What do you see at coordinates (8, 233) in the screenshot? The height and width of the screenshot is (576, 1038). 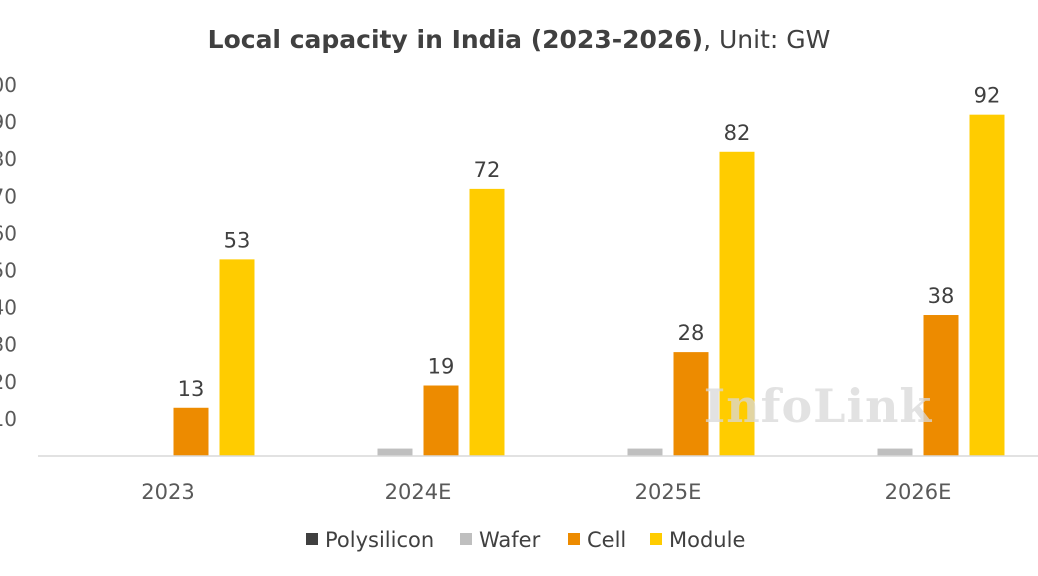 I see `y-tick-label: 60` at bounding box center [8, 233].